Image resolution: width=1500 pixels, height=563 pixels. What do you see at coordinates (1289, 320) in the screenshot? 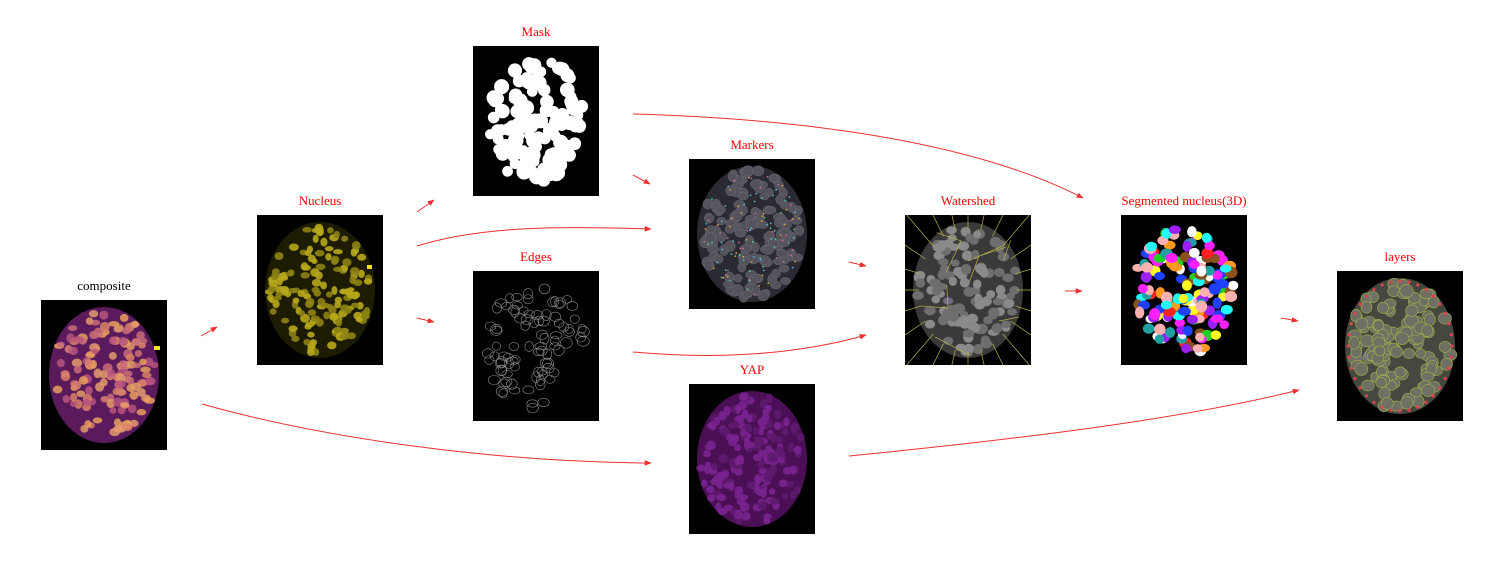
I see `arrow-segmented-to-layers` at bounding box center [1289, 320].